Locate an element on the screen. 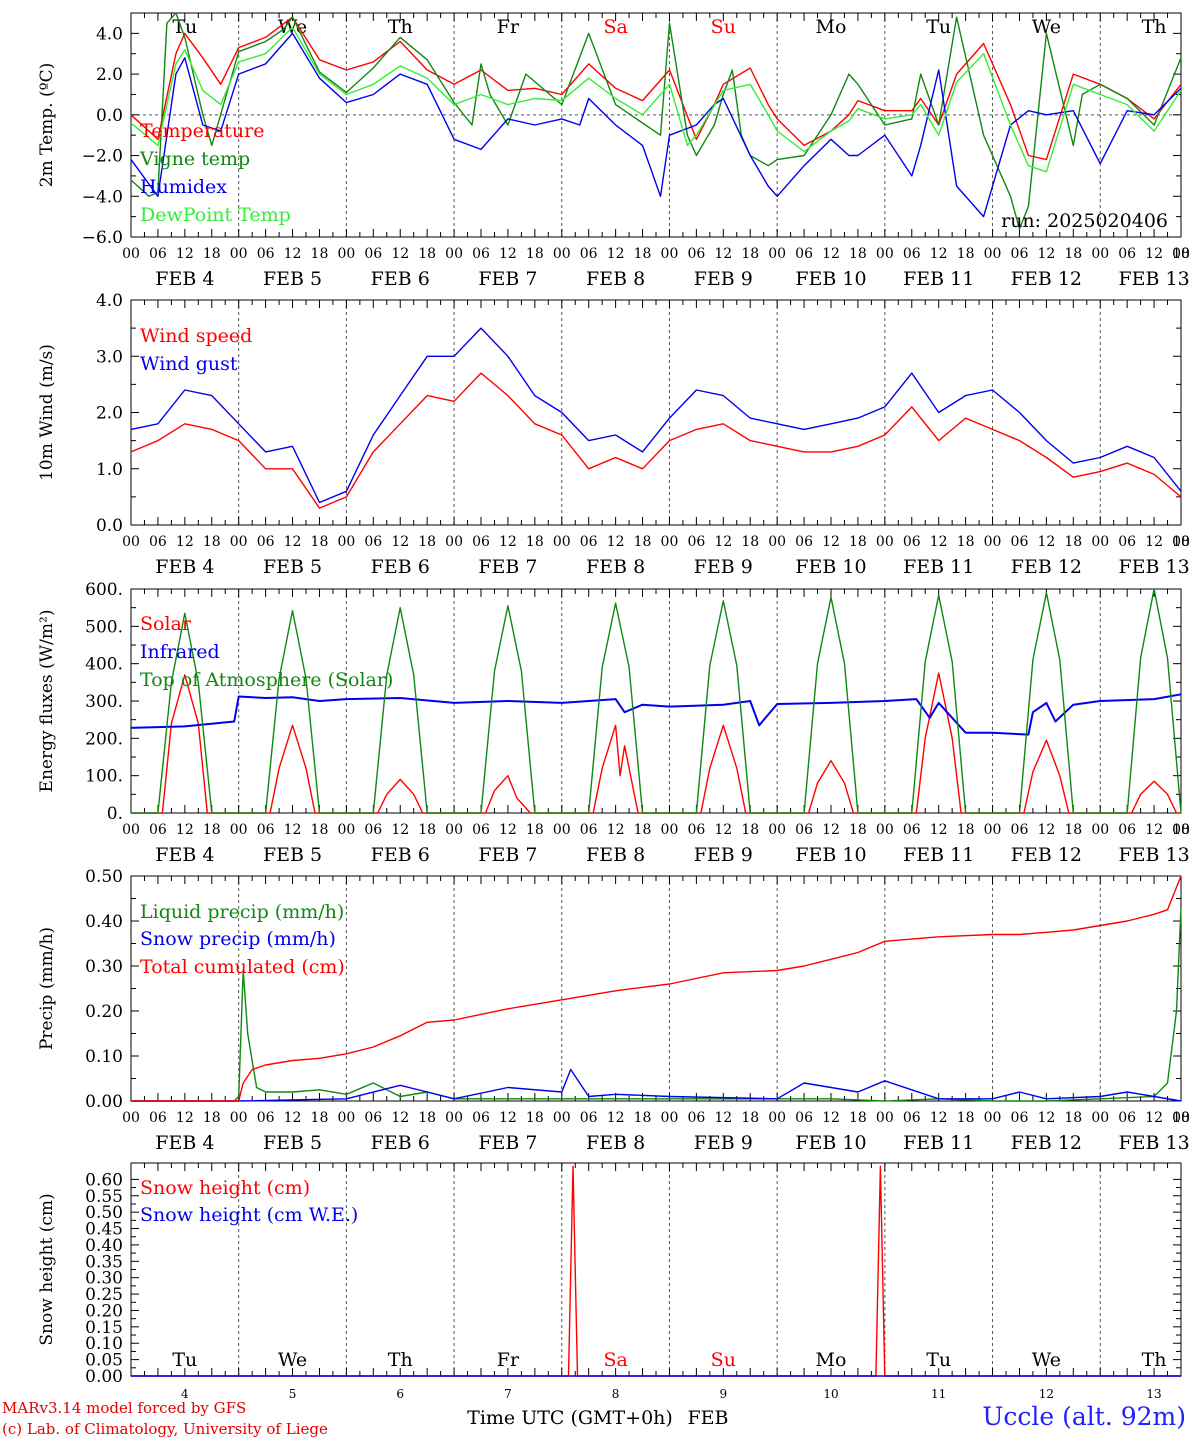  day-number: 13 is located at coordinates (1153, 1394).